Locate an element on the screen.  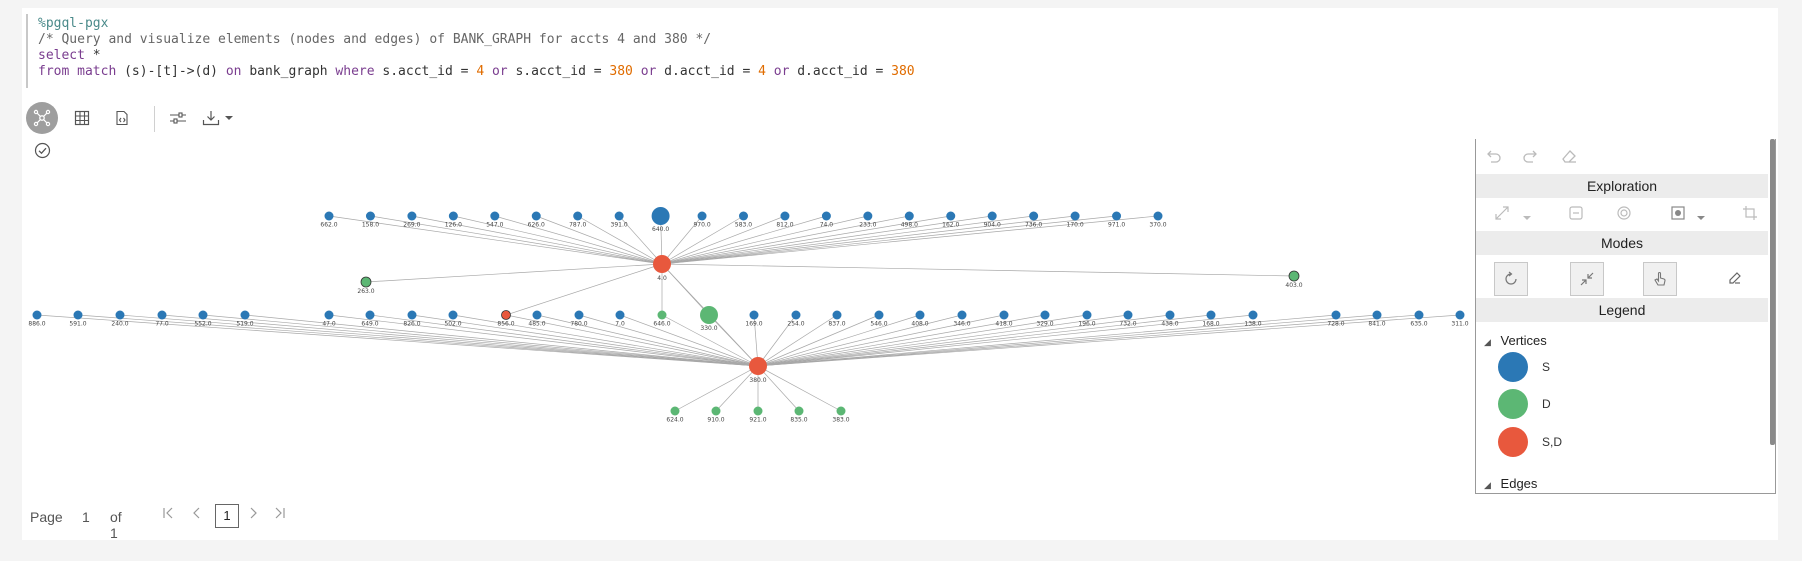
legend-item-sd: S,D is located at coordinates (1530, 442).